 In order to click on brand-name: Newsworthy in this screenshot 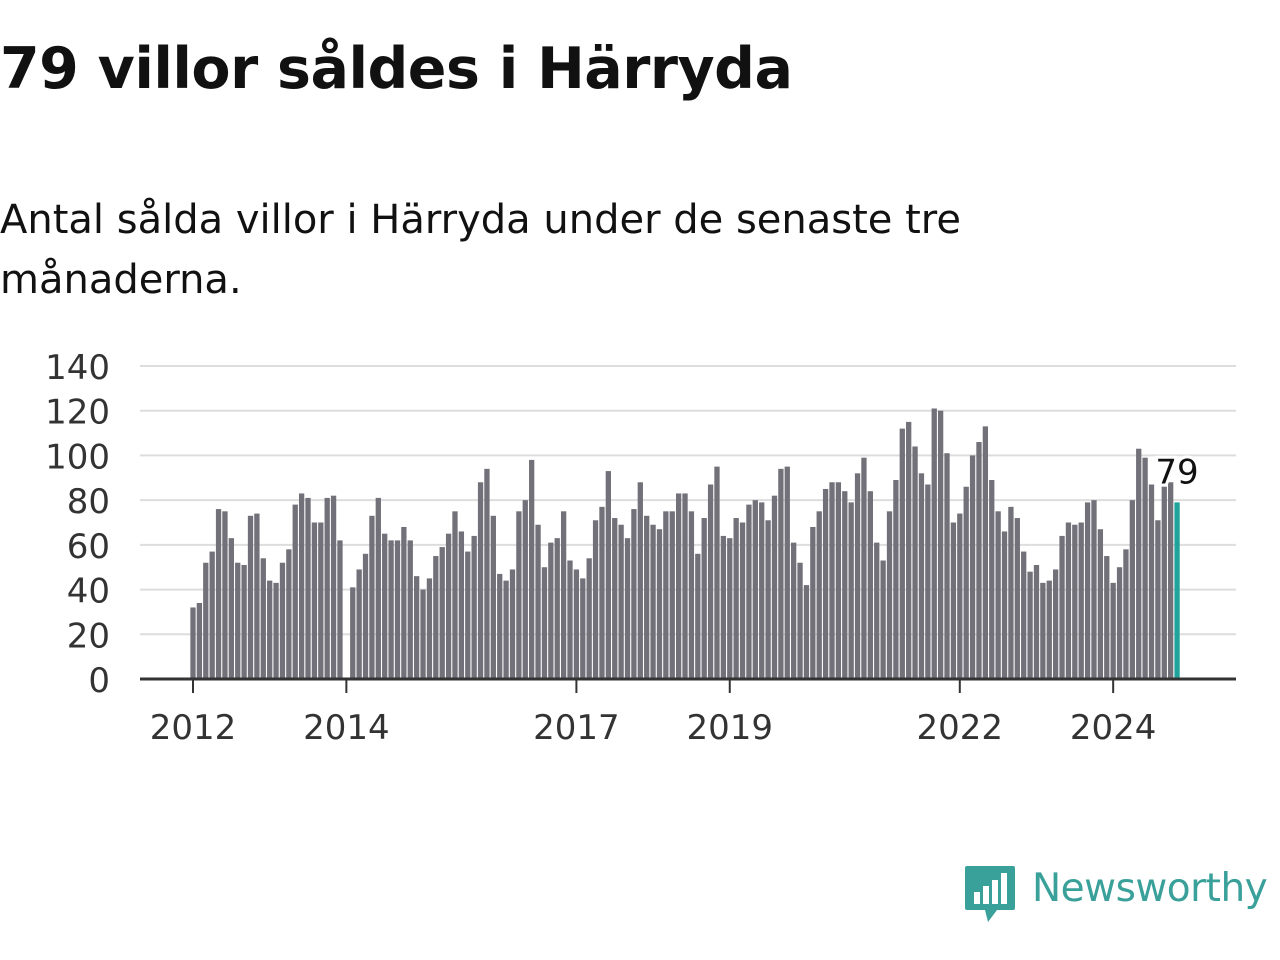, I will do `click(1150, 888)`.